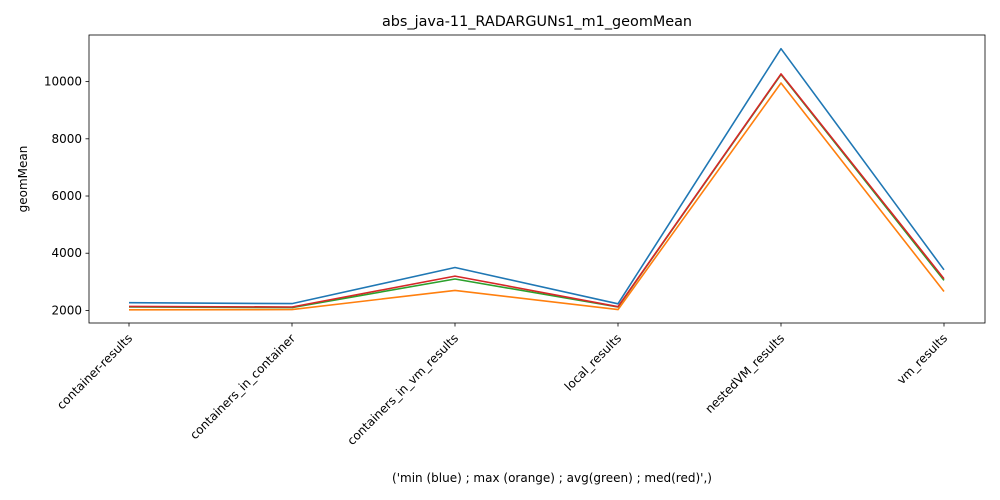 This screenshot has height=500, width=1000. Describe the element at coordinates (66, 310) in the screenshot. I see `y-tick-label: 2000` at that location.